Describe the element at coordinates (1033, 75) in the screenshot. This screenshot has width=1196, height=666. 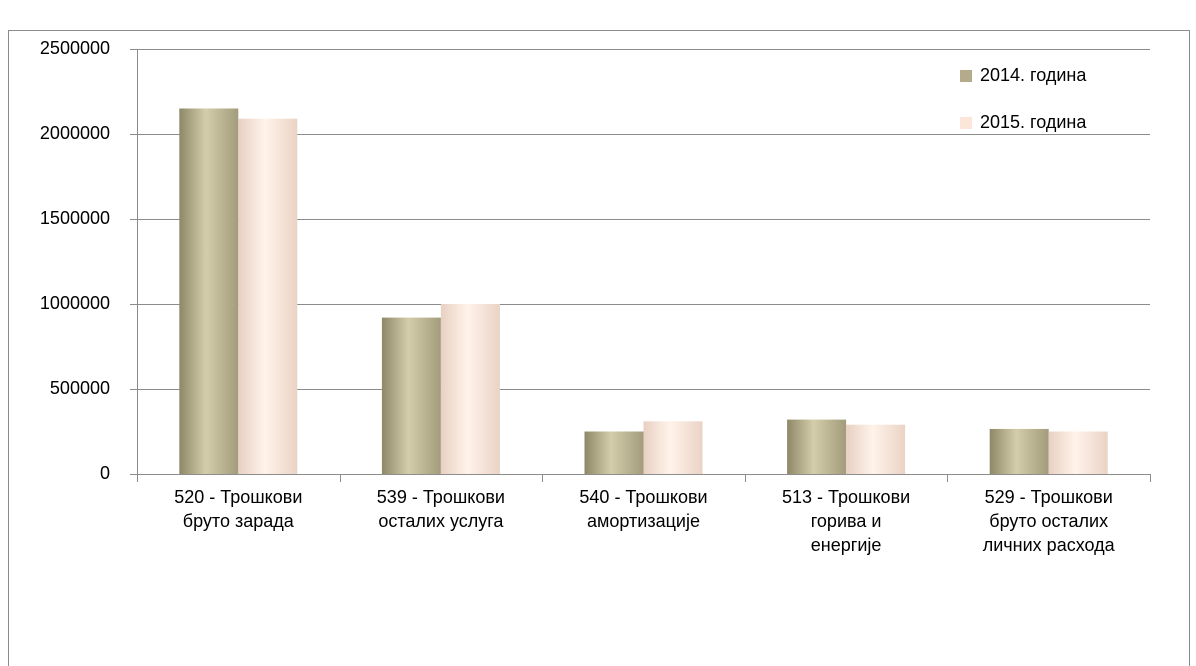
I see `legend-label: 2014. година` at that location.